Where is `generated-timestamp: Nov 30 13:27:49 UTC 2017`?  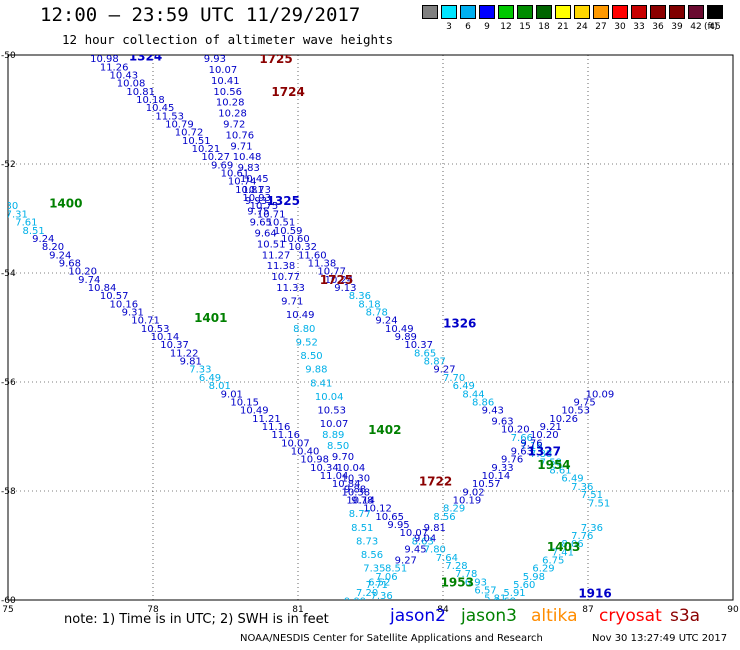 generated-timestamp: Nov 30 13:27:49 UTC 2017 is located at coordinates (660, 638).